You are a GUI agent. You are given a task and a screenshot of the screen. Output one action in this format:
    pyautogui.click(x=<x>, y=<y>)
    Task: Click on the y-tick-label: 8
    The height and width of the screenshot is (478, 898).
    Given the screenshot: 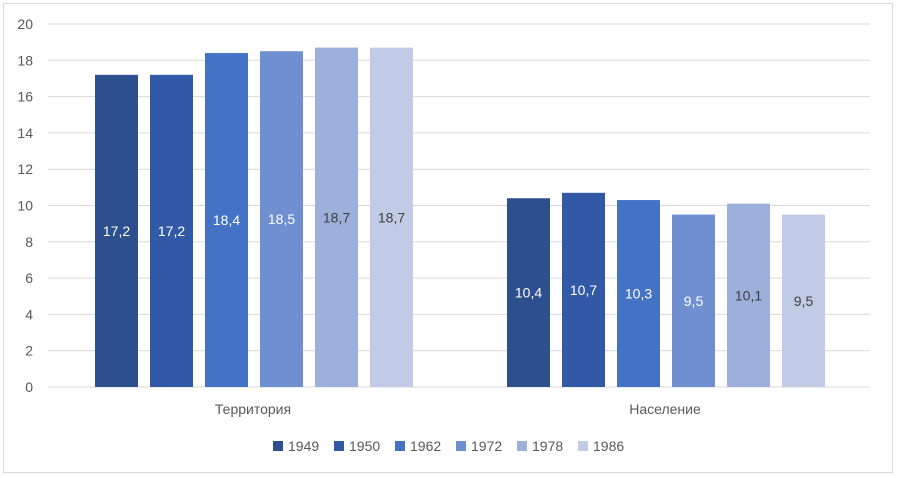 What is the action you would take?
    pyautogui.click(x=29, y=242)
    